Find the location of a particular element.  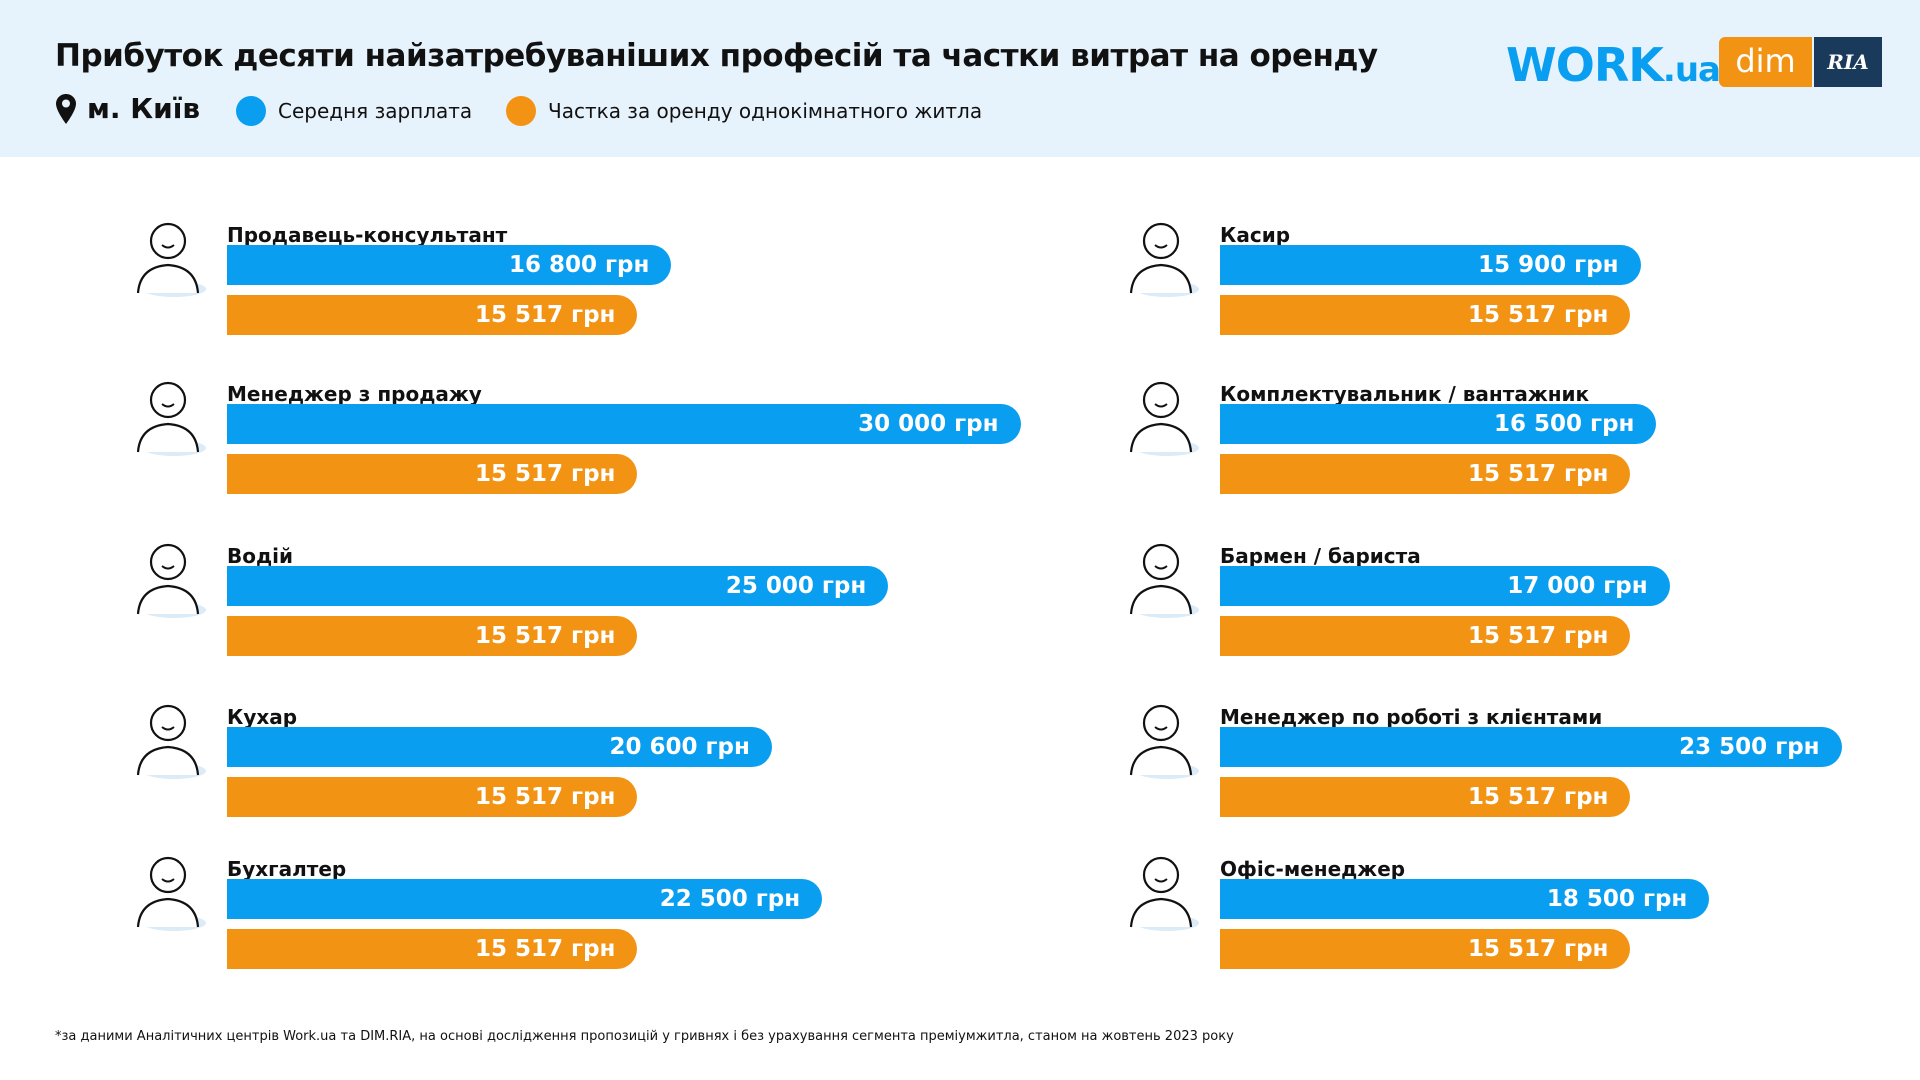

location: м. Київ is located at coordinates (127, 108).